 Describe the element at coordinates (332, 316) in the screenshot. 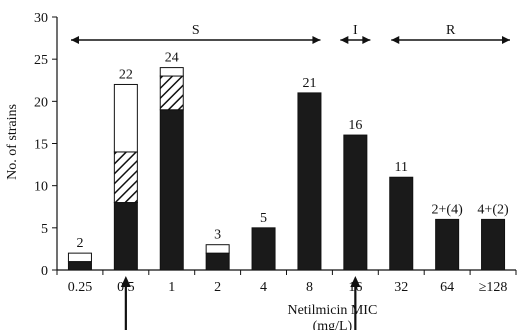

I see `x-axis-label: Netilmicin MIC (mg/L)` at that location.